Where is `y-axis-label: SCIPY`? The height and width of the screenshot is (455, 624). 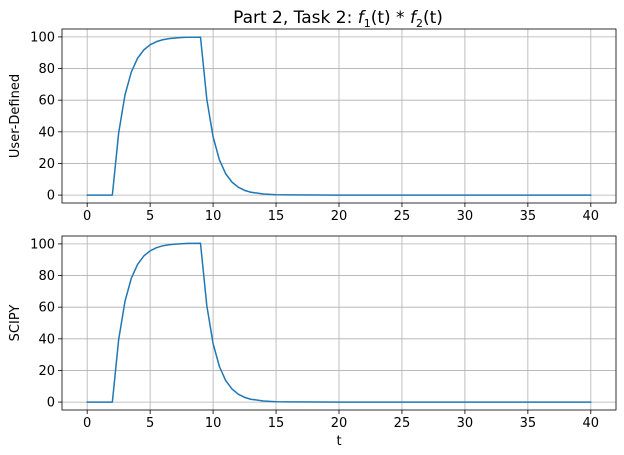 y-axis-label: SCIPY is located at coordinates (15, 323).